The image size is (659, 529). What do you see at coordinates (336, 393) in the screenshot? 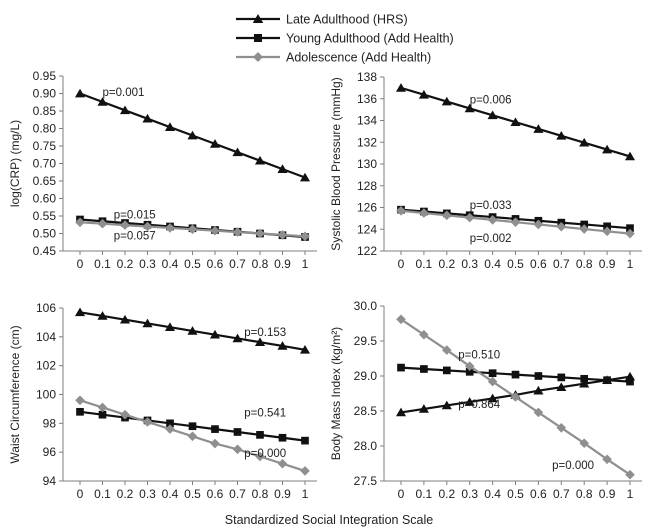
I see `y-axis-title: Body Mass Index (kg/m²)` at bounding box center [336, 393].